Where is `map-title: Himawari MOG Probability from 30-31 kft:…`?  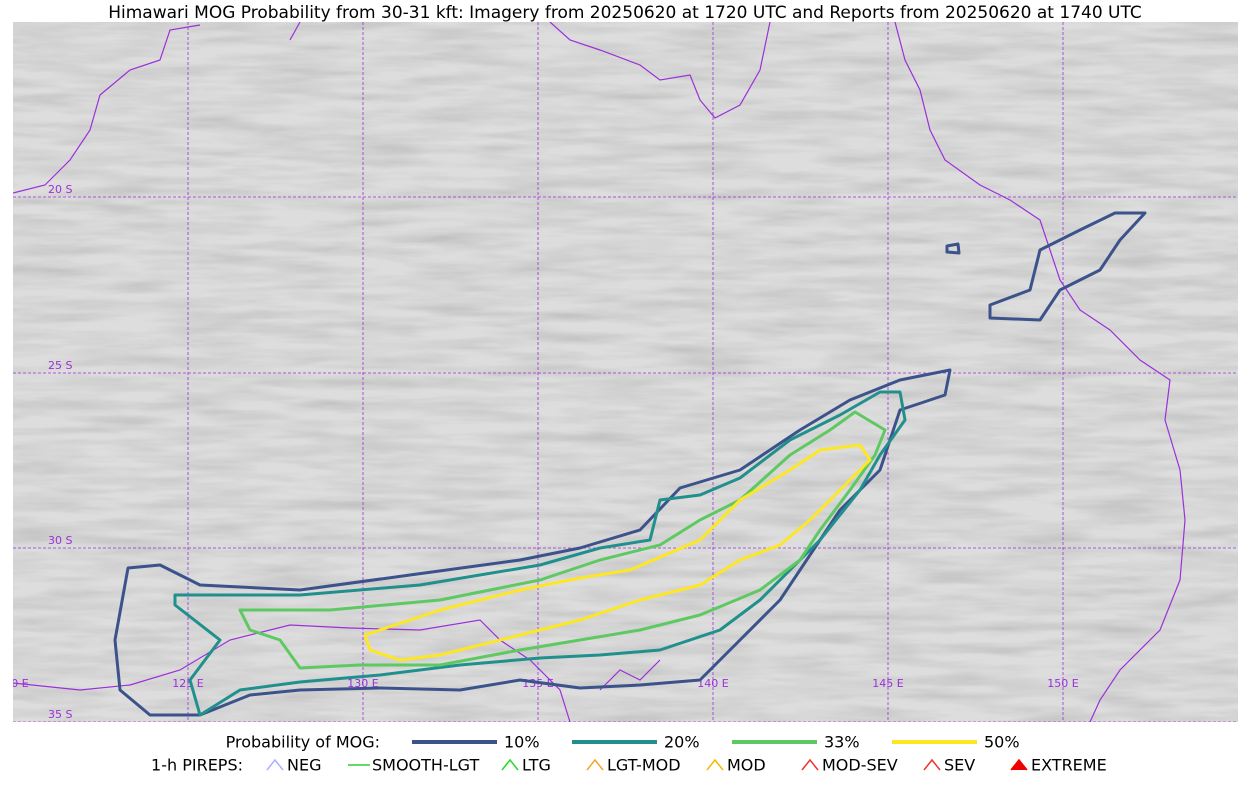
map-title: Himawari MOG Probability from 30-31 kft:… is located at coordinates (625, 13).